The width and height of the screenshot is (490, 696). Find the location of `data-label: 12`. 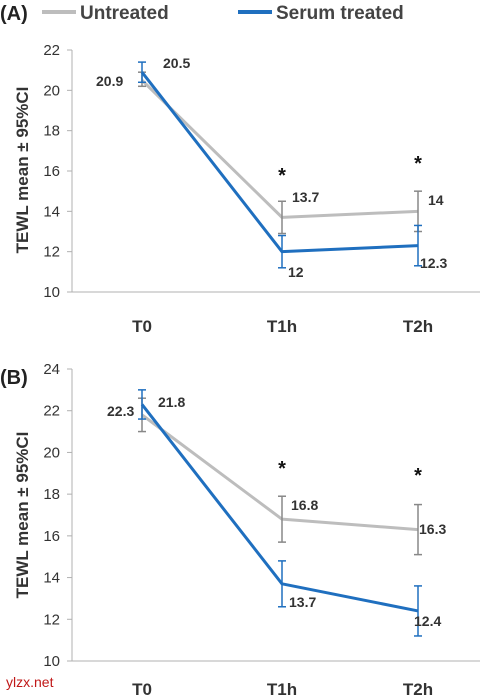

data-label: 12 is located at coordinates (296, 272).